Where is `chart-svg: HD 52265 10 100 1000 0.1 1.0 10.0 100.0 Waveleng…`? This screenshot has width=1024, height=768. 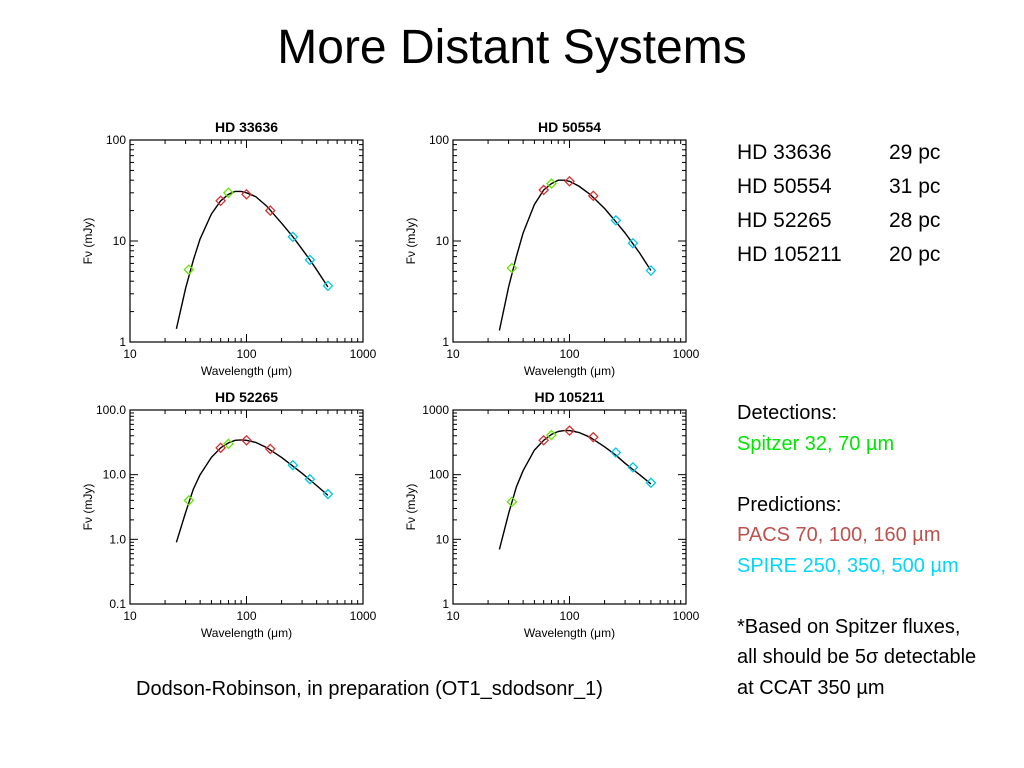
chart-svg: HD 52265 10 100 1000 0.1 1.0 10.0 100.0 Waveleng… is located at coordinates (229, 514).